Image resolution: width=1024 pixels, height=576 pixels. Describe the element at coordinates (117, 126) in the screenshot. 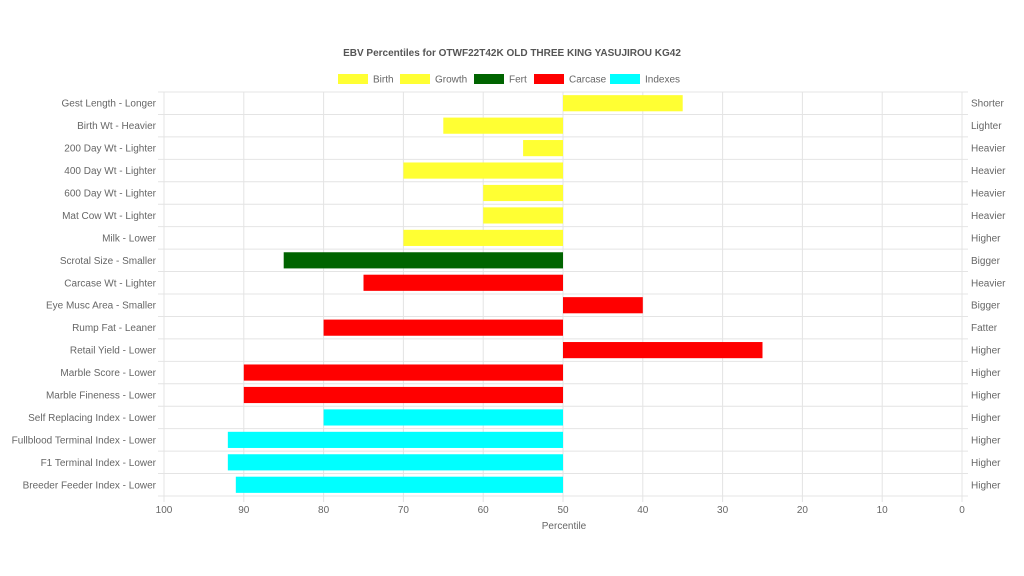

I see `category-label: Birth Wt - Heavier` at that location.